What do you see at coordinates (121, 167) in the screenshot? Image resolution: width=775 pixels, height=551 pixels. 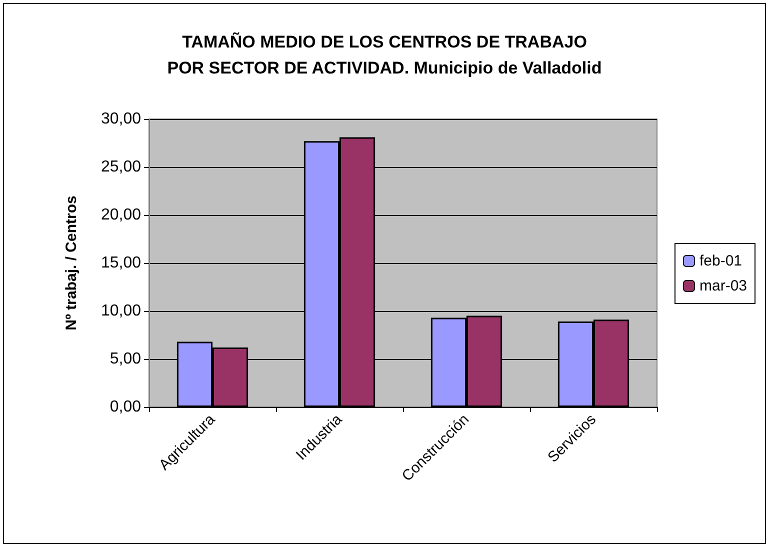 I see `y-tick-label: 25,00` at bounding box center [121, 167].